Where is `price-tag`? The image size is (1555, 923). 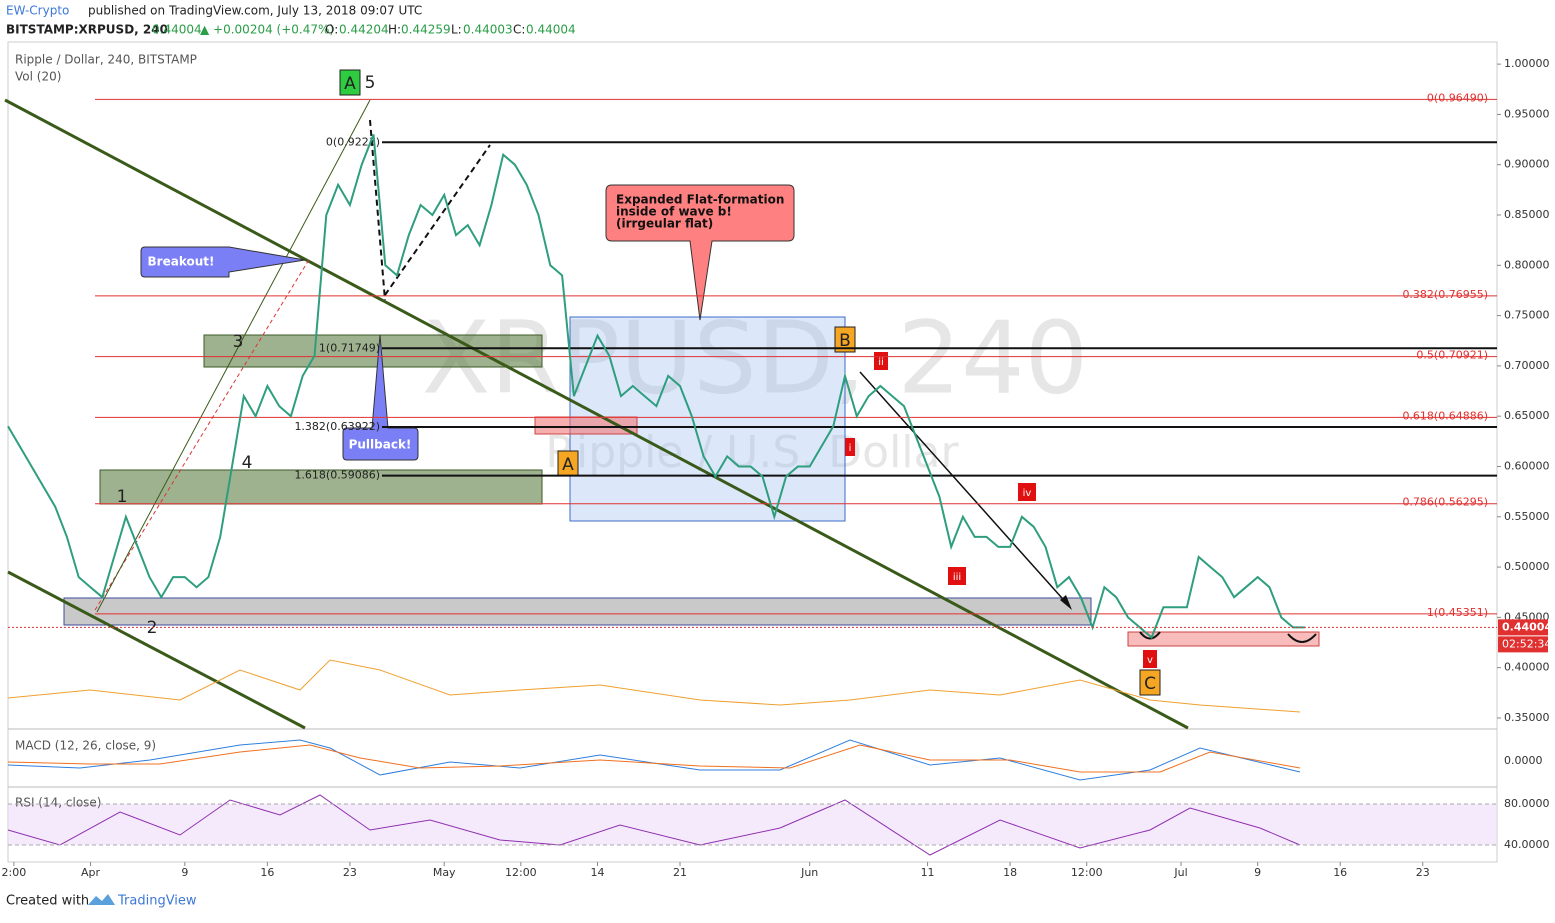 price-tag is located at coordinates (1523, 627).